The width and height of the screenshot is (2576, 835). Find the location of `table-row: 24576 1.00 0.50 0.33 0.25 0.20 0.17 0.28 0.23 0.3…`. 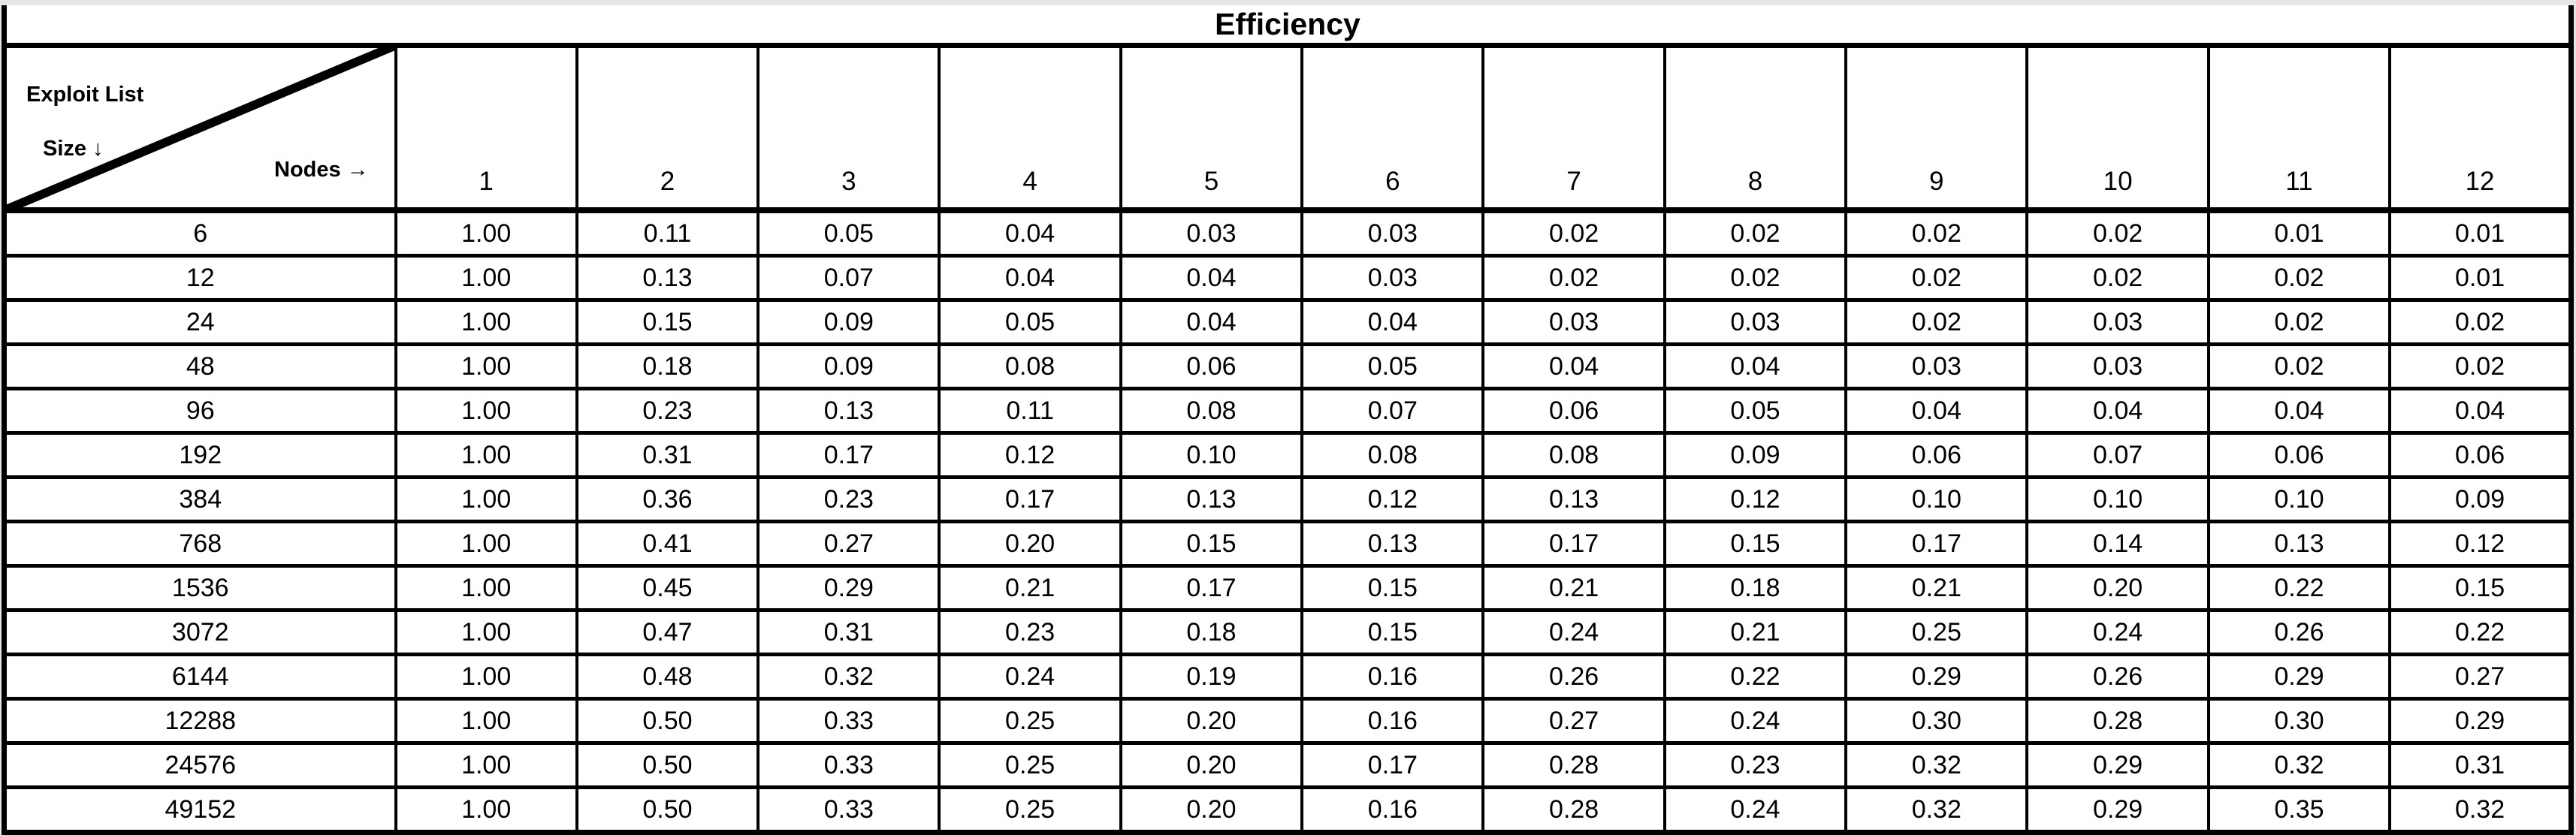

table-row: 24576 1.00 0.50 0.33 0.25 0.20 0.17 0.28 0.23 0.3… is located at coordinates (1287, 765).